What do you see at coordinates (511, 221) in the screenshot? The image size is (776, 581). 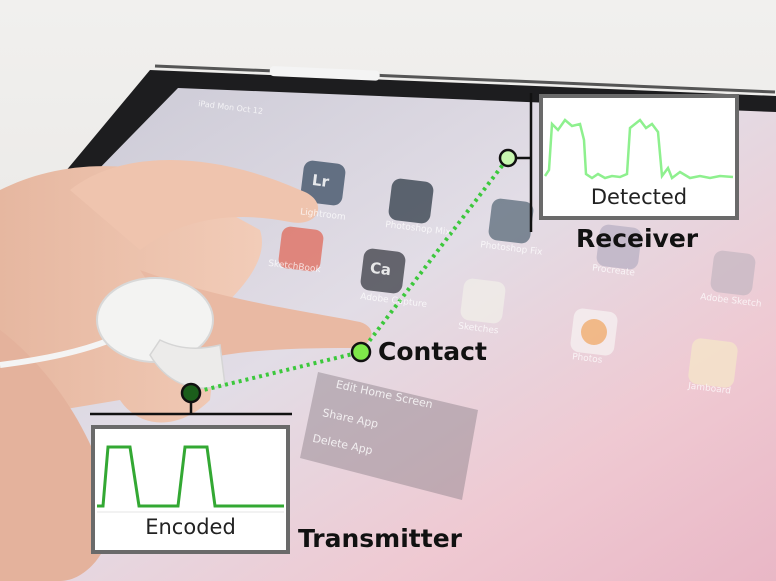 I see `app-icon-photoshop-fix` at bounding box center [511, 221].